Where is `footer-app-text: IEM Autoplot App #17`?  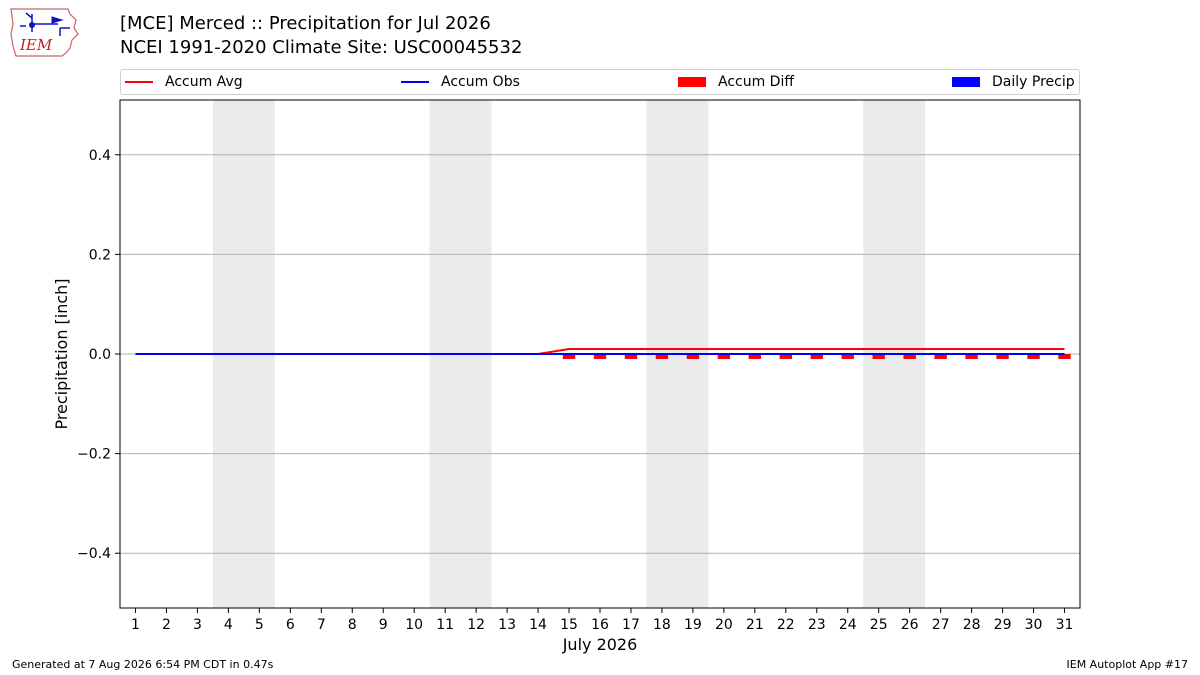 footer-app-text: IEM Autoplot App #17 is located at coordinates (1127, 664).